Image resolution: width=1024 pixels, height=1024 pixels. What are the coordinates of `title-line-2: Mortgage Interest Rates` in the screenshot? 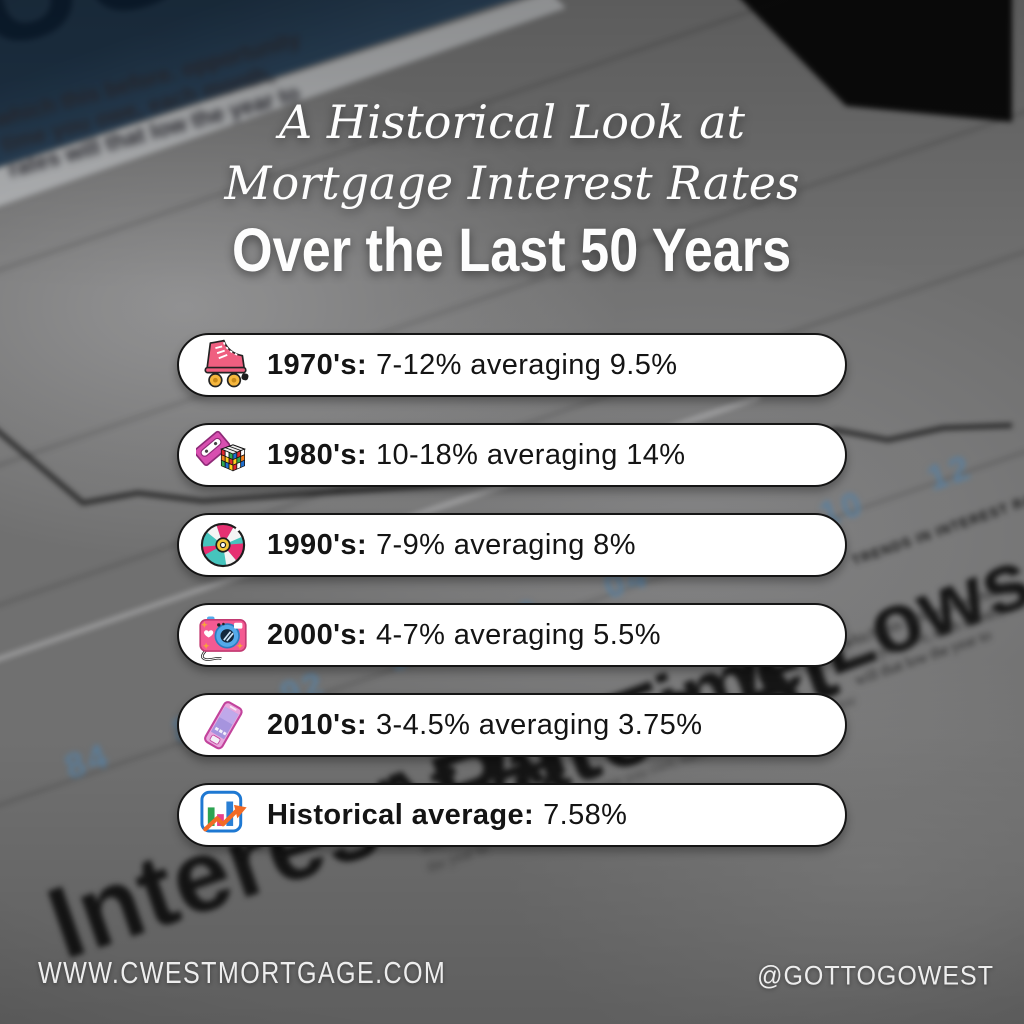 It's located at (512, 182).